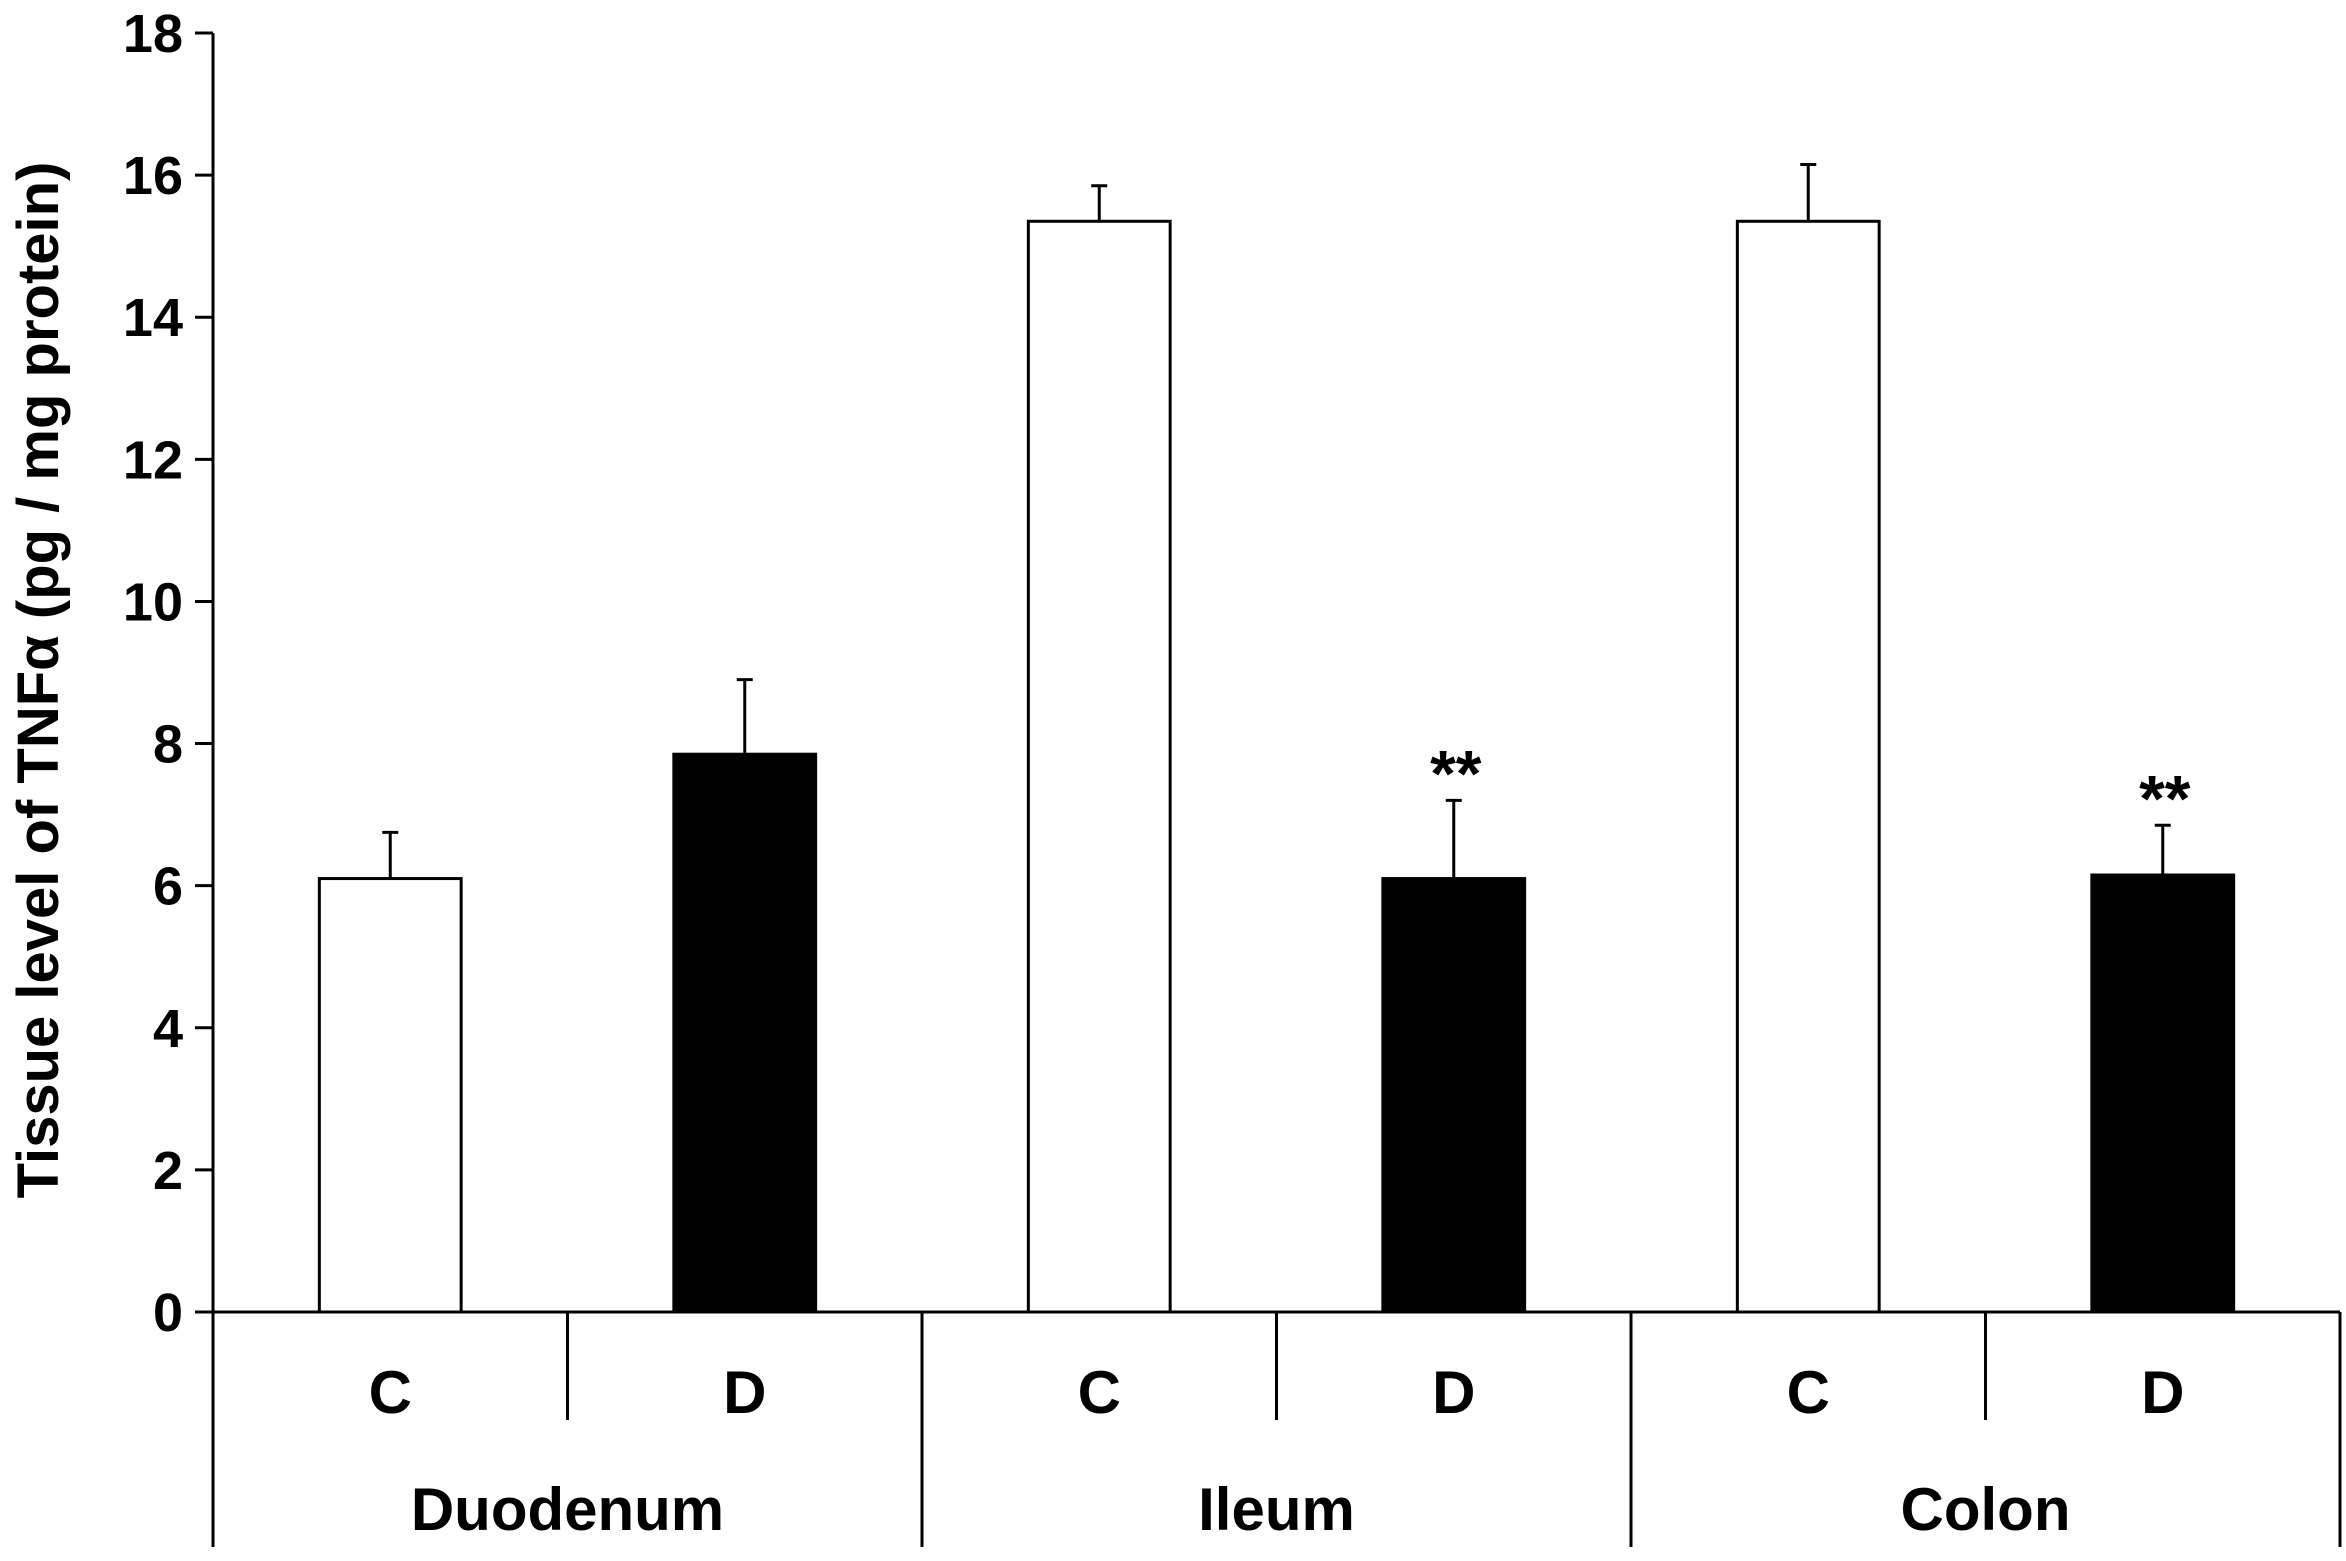 Image resolution: width=2346 pixels, height=1561 pixels. I want to click on group-label: Colon, so click(1986, 1509).